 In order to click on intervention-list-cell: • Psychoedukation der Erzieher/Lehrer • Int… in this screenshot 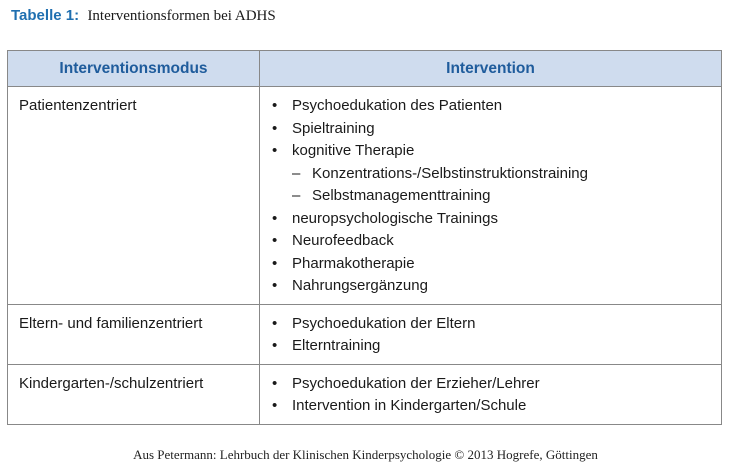, I will do `click(490, 394)`.